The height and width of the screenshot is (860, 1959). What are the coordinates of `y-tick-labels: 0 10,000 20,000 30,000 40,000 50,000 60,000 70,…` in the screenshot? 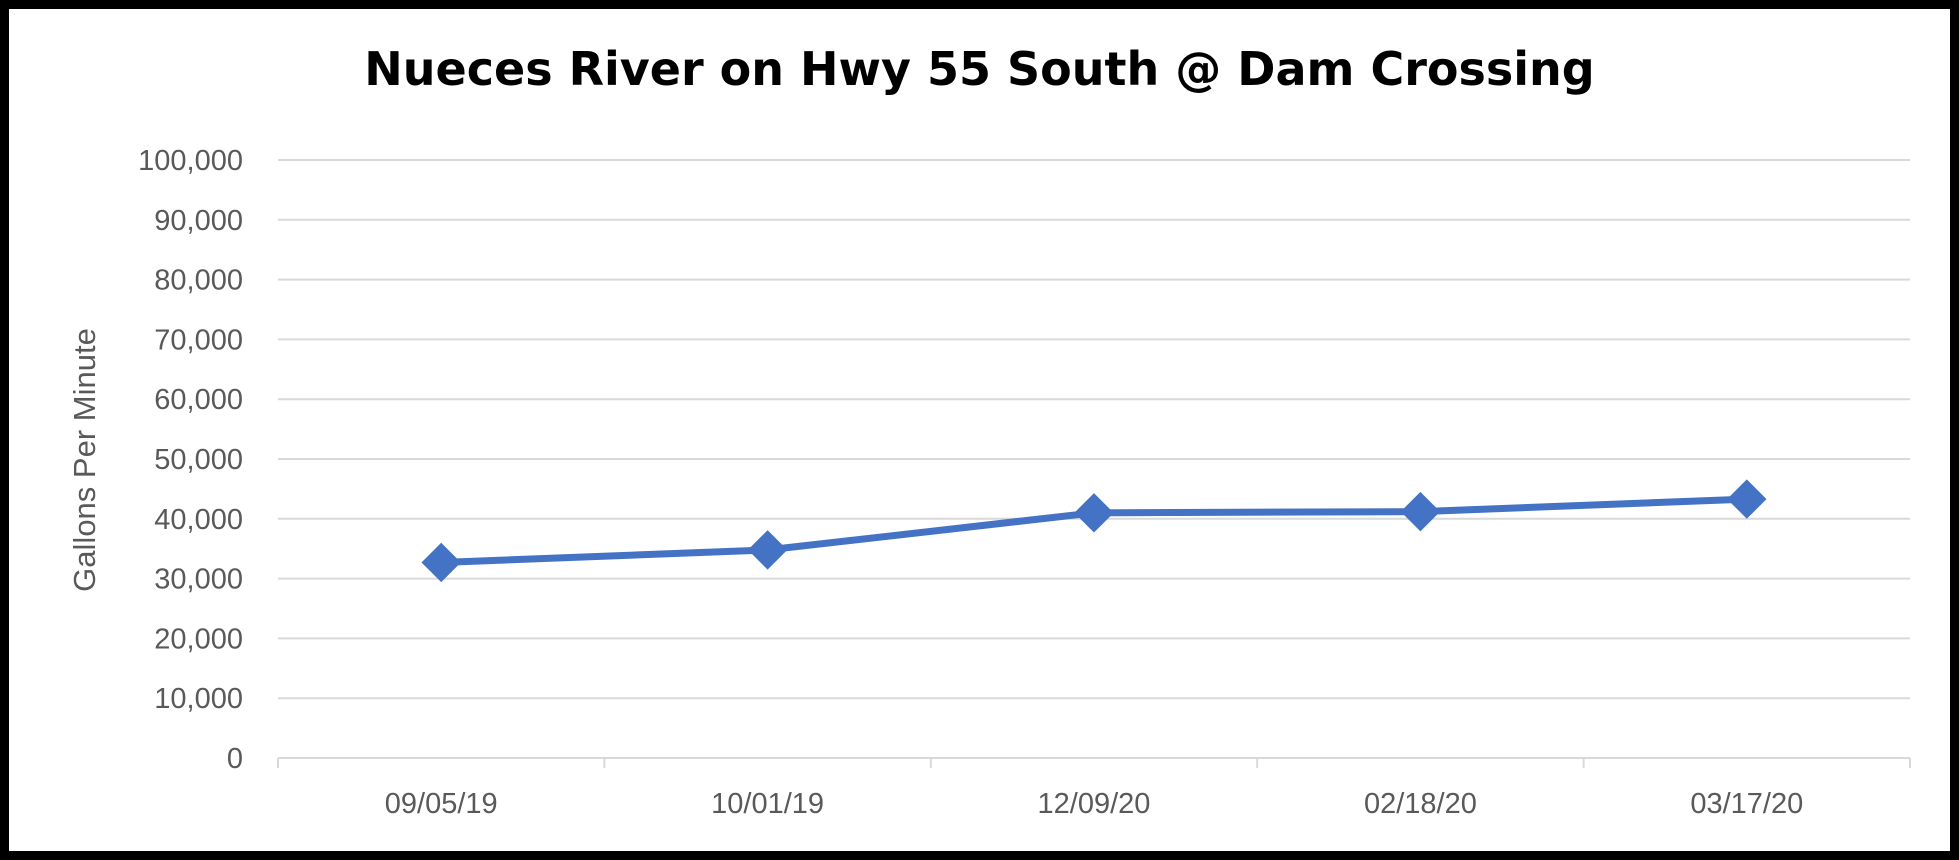 It's located at (190, 460).